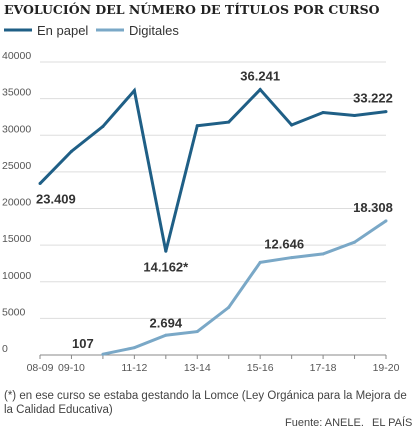  Describe the element at coordinates (386, 368) in the screenshot. I see `x-tick-label-19-20: 19-20` at that location.